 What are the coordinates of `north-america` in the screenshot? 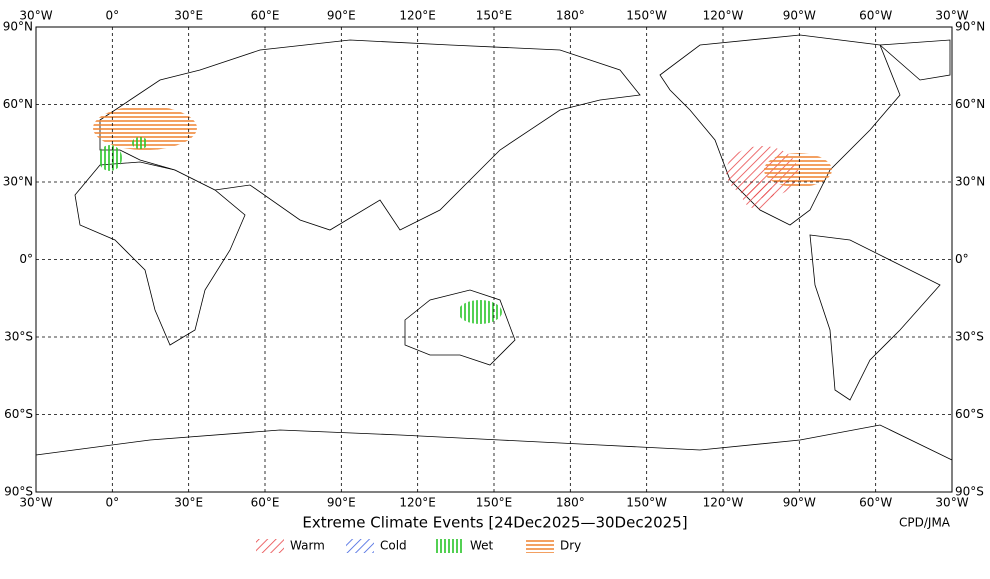 It's located at (780, 130).